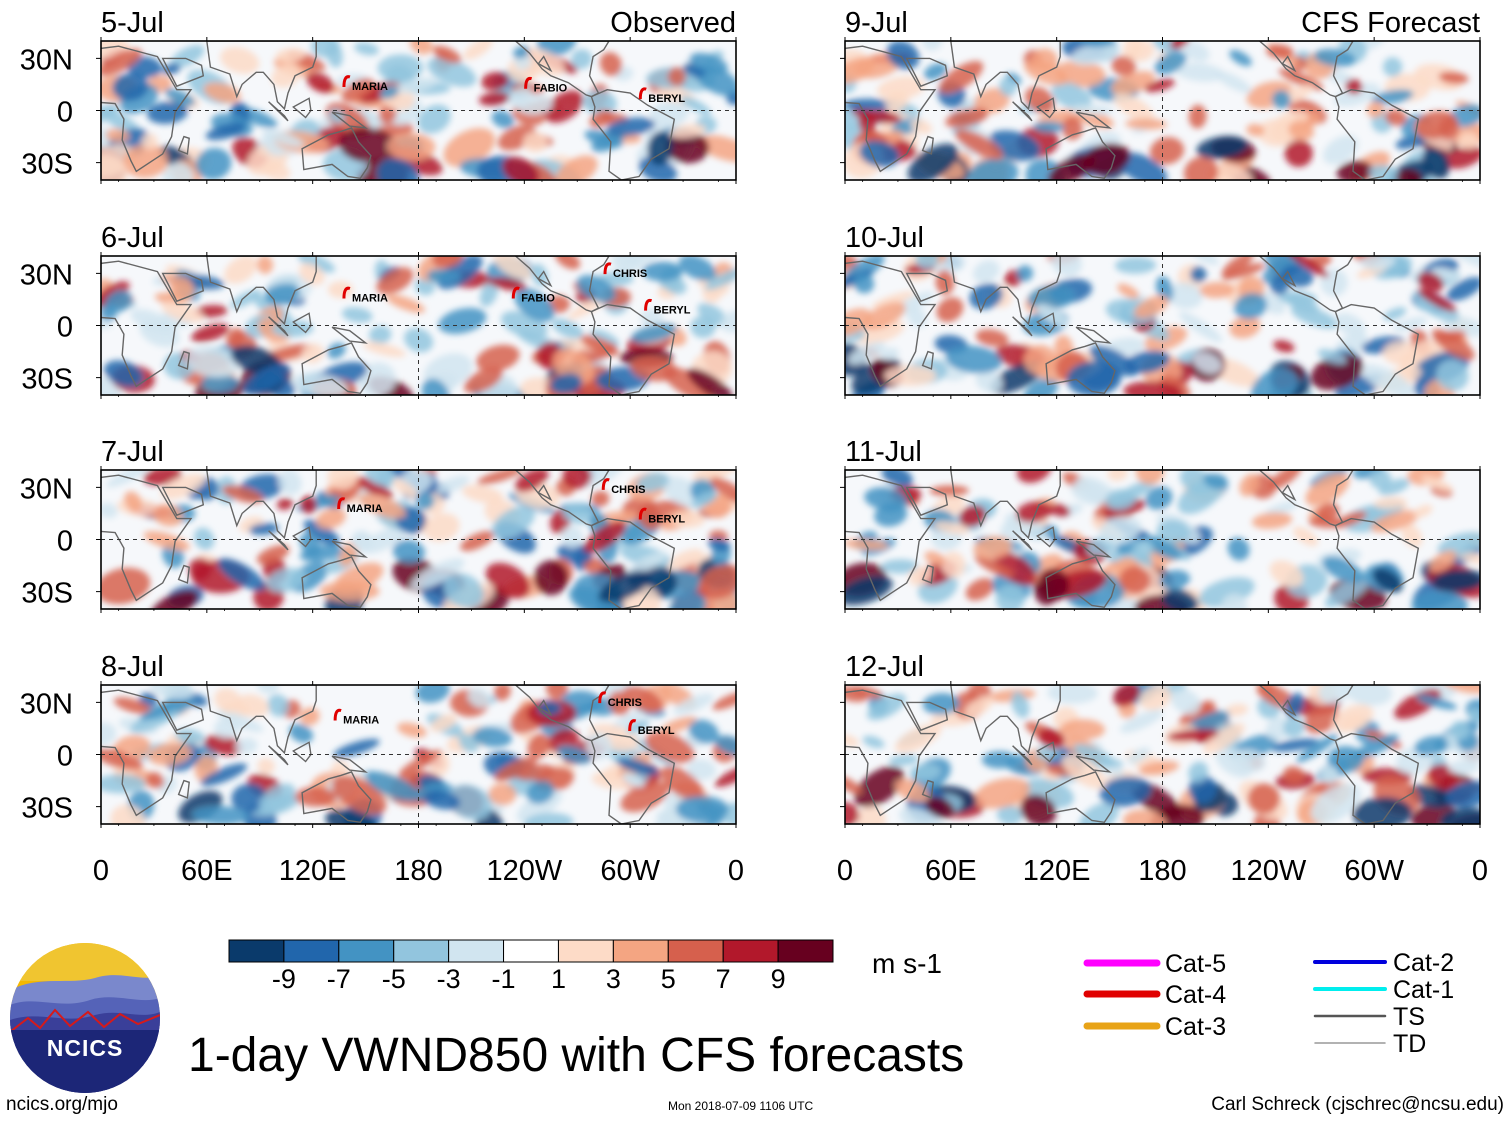  What do you see at coordinates (47, 594) in the screenshot?
I see `y-tick-label: 30S` at bounding box center [47, 594].